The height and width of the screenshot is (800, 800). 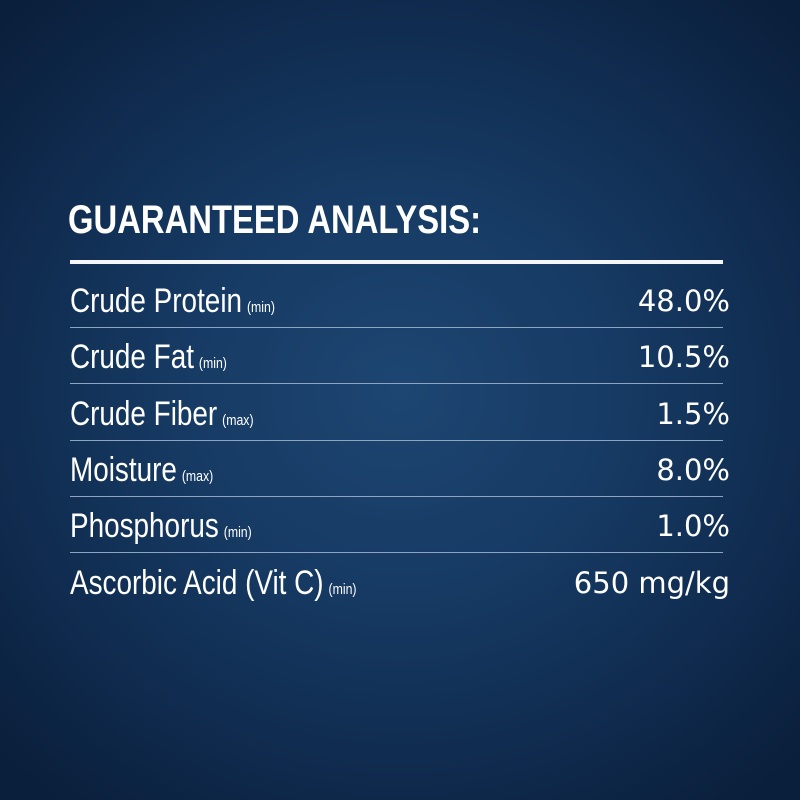 I want to click on nutrient-label: Crude Fiber (max), so click(x=162, y=414).